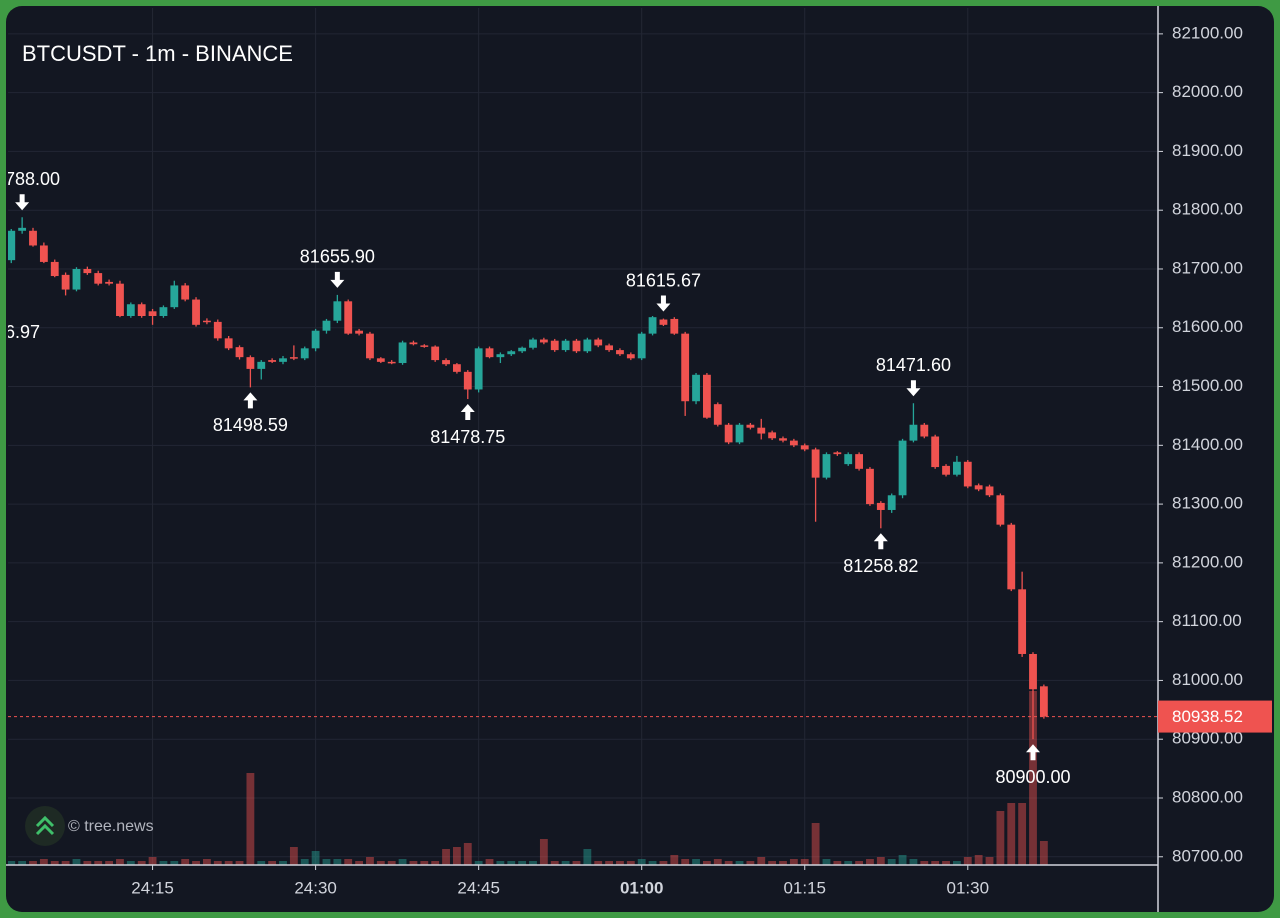  Describe the element at coordinates (1207, 796) in the screenshot. I see `y-tick-label: 80800.00` at that location.